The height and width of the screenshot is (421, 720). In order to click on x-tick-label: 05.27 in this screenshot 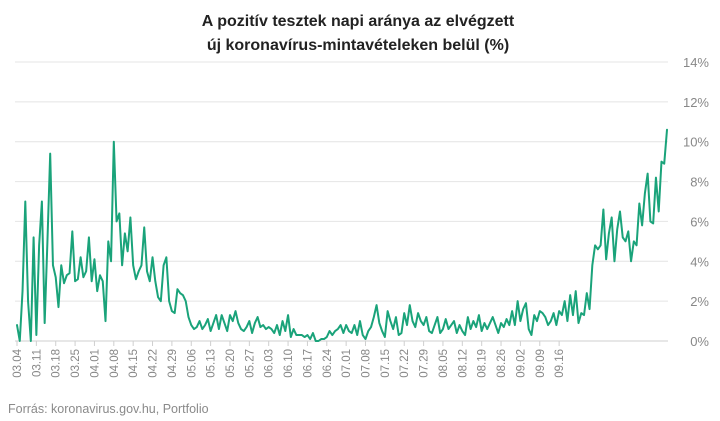, I will do `click(250, 363)`.